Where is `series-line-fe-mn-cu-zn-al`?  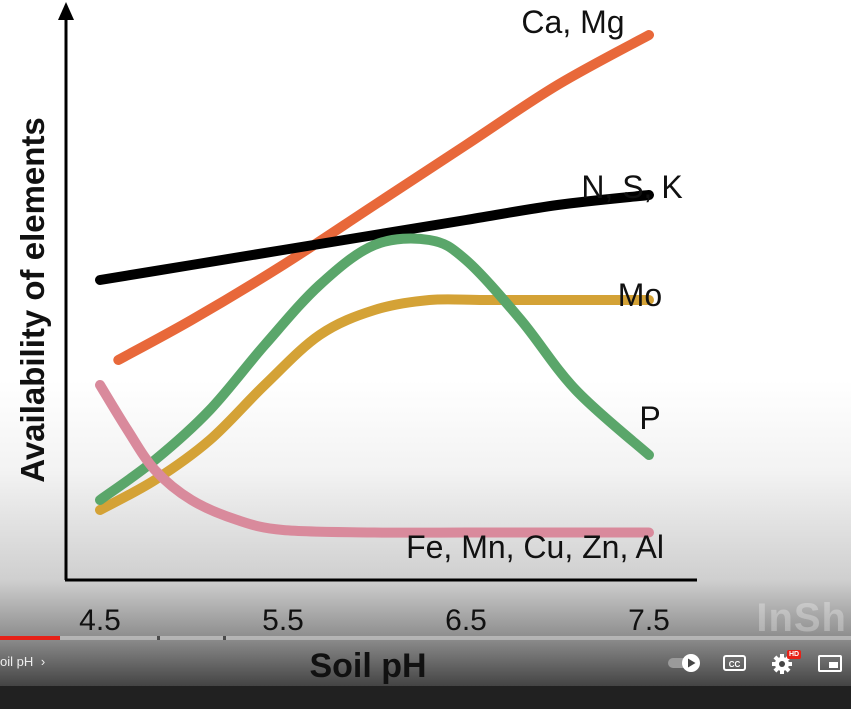
series-line-fe-mn-cu-zn-al is located at coordinates (374, 459).